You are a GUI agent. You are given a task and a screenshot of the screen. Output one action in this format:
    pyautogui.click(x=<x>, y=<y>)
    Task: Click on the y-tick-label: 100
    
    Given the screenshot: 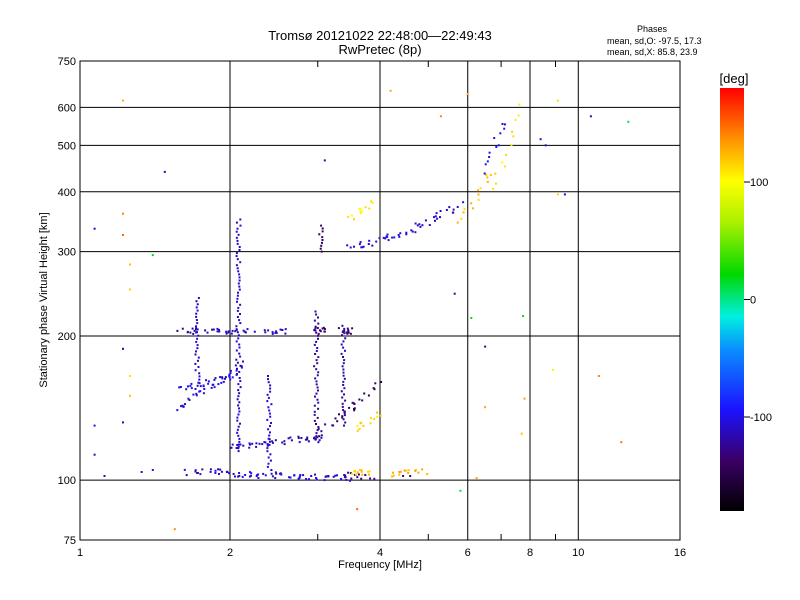 What is the action you would take?
    pyautogui.click(x=67, y=481)
    